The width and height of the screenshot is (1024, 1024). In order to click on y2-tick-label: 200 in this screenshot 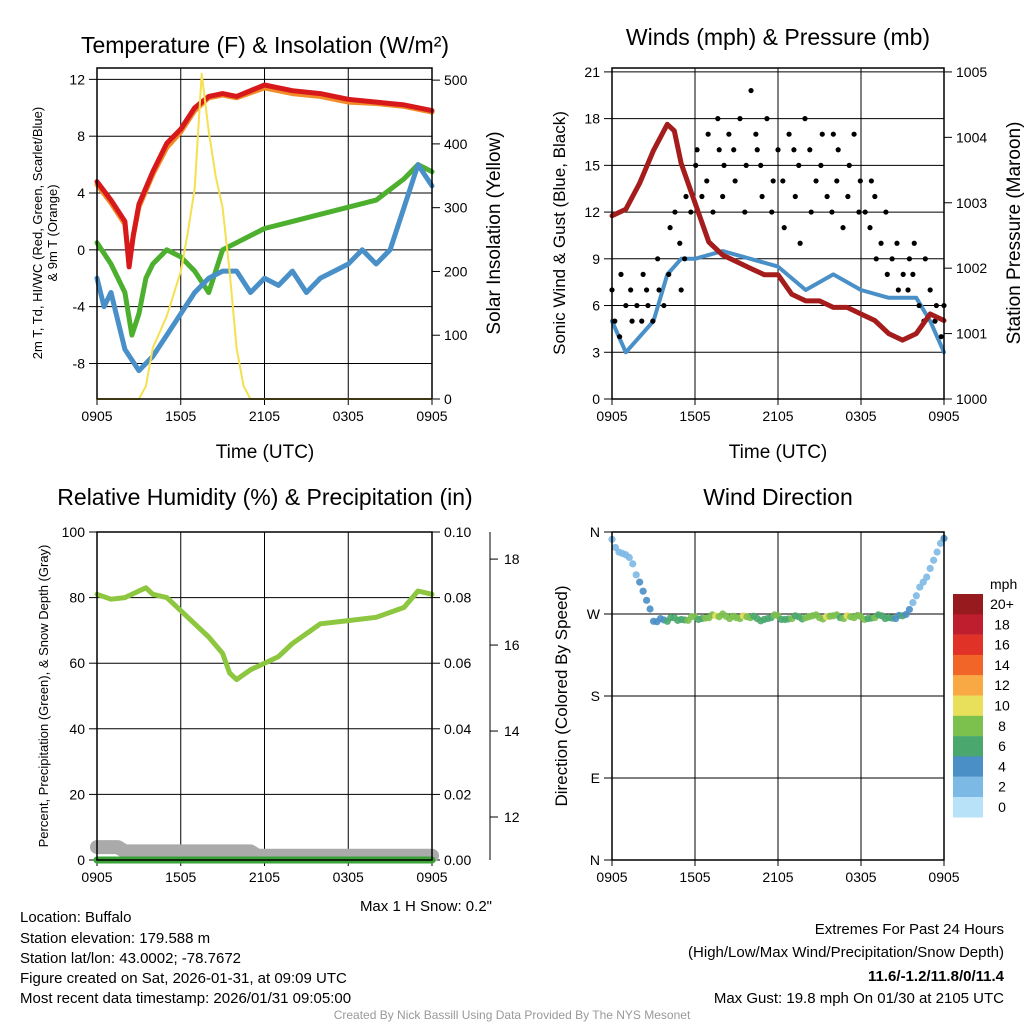, I will do `click(456, 271)`.